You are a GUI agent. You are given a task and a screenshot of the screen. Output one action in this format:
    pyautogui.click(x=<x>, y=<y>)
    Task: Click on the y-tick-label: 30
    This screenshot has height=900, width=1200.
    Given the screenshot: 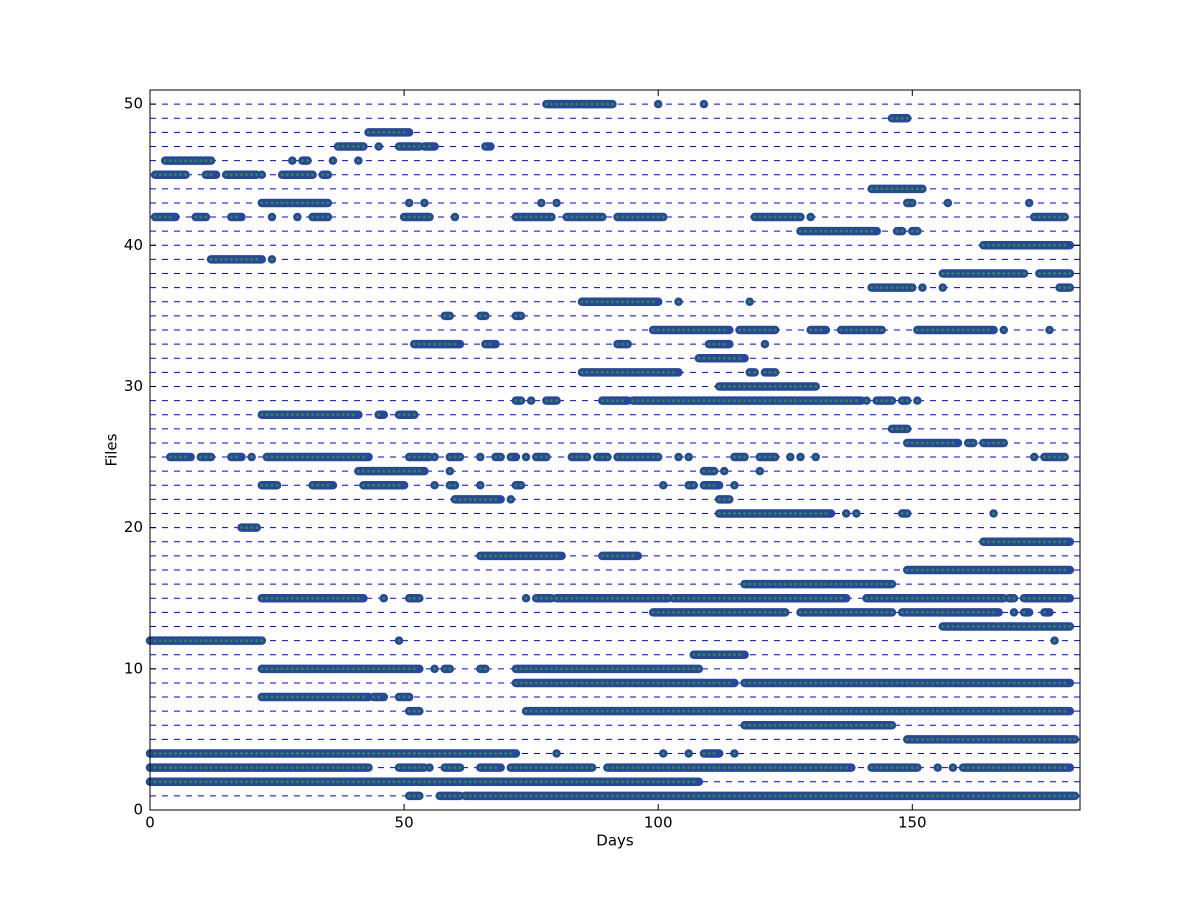 What is the action you would take?
    pyautogui.click(x=133, y=386)
    